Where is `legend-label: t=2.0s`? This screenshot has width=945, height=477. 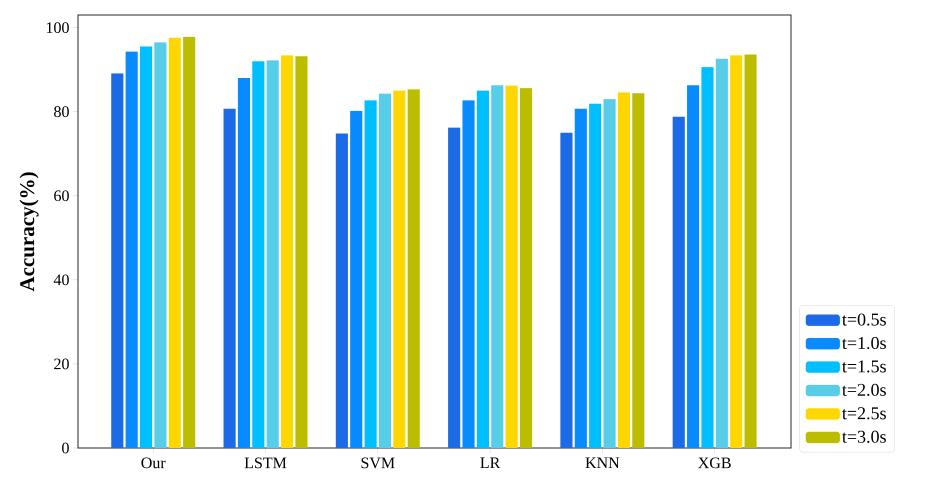 legend-label: t=2.0s is located at coordinates (864, 390).